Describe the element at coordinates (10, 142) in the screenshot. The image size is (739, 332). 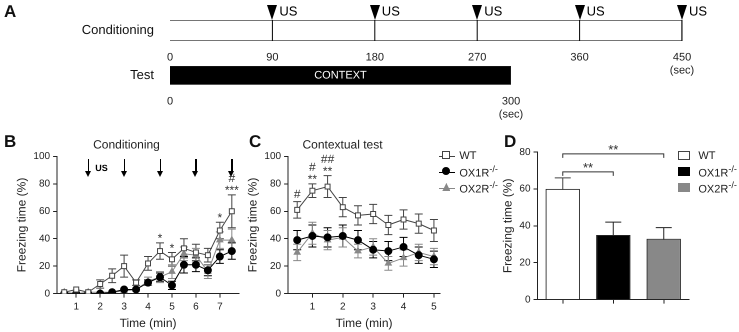
I see `text: B` at that location.